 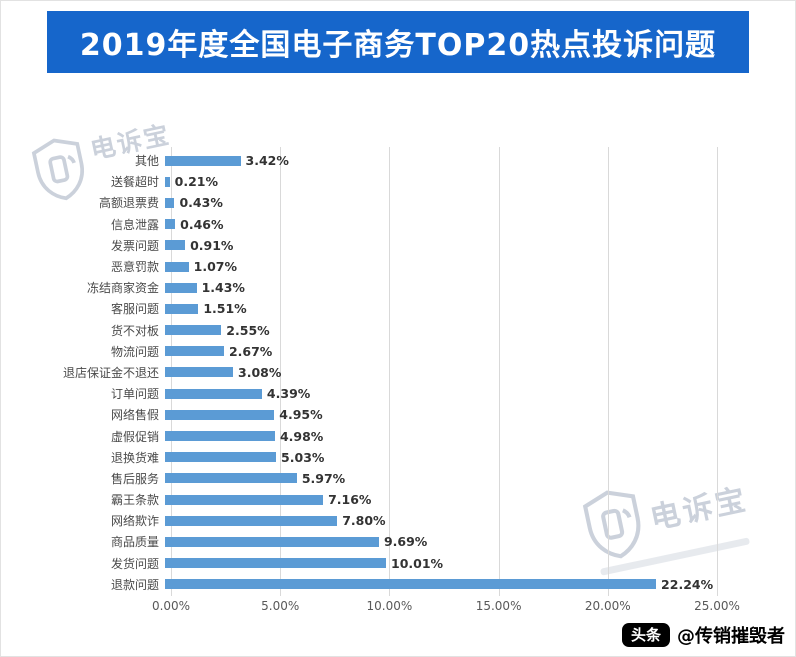 I want to click on category-label: 退店保证金不退还, so click(x=110, y=372).